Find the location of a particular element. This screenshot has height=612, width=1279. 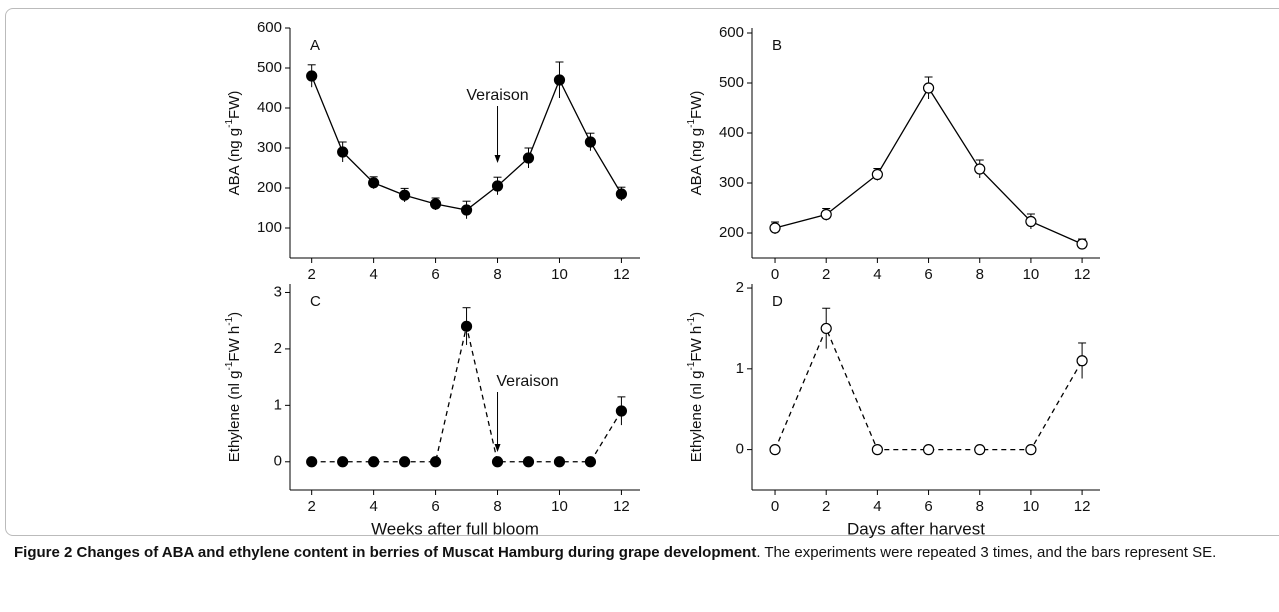

y-label-part: Ethylene (nl g is located at coordinates (696, 416).